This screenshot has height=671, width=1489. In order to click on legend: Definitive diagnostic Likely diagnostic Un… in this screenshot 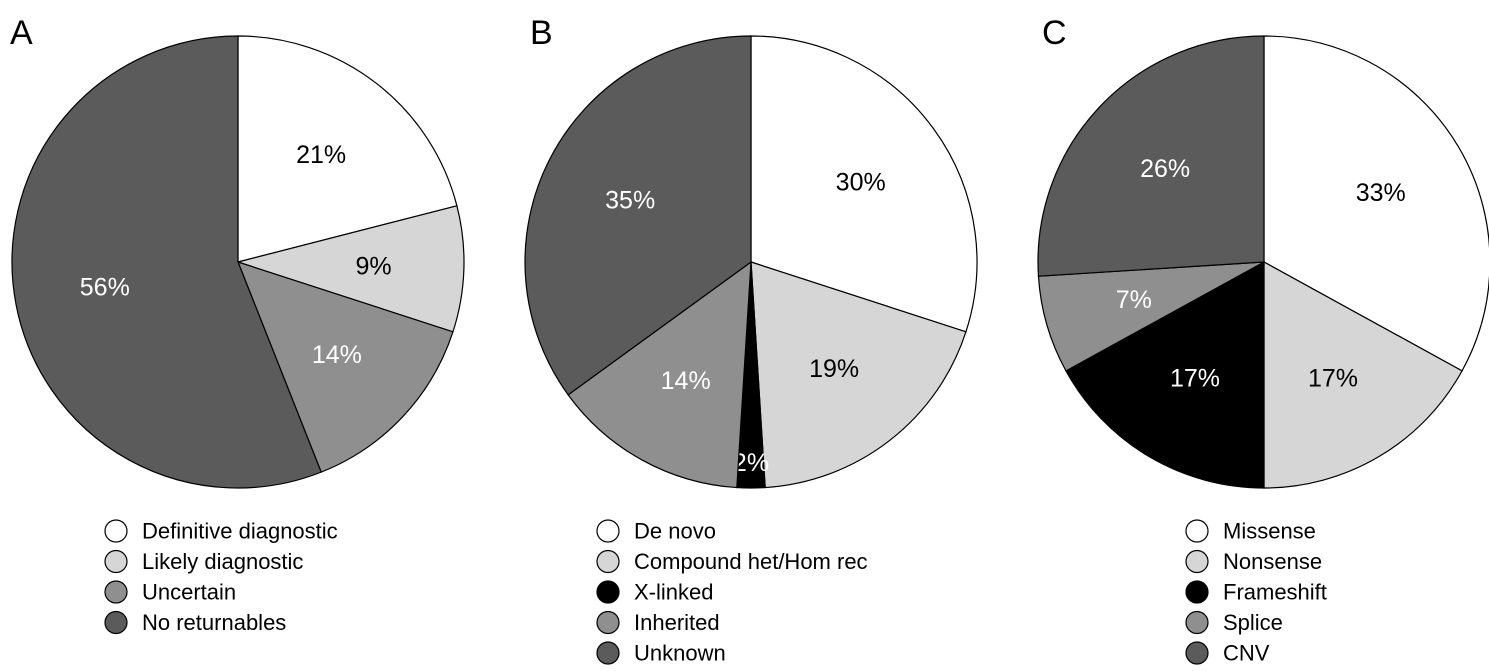, I will do `click(221, 577)`.